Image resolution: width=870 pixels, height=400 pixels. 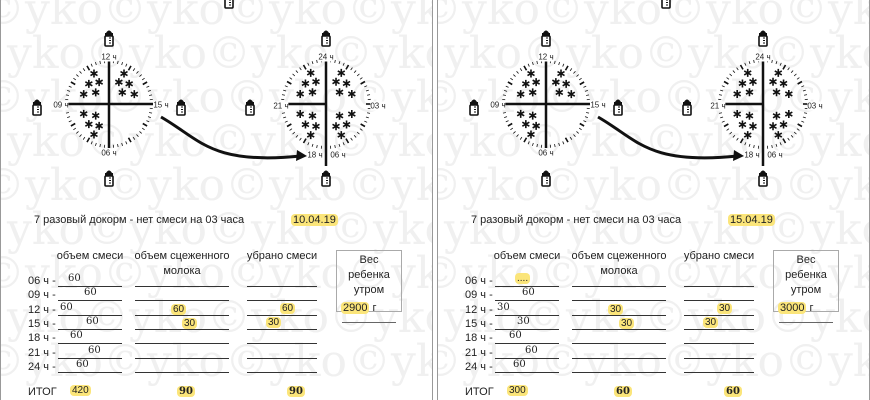 What do you see at coordinates (792, 308) in the screenshot?
I see `weight-value: 3000` at bounding box center [792, 308].